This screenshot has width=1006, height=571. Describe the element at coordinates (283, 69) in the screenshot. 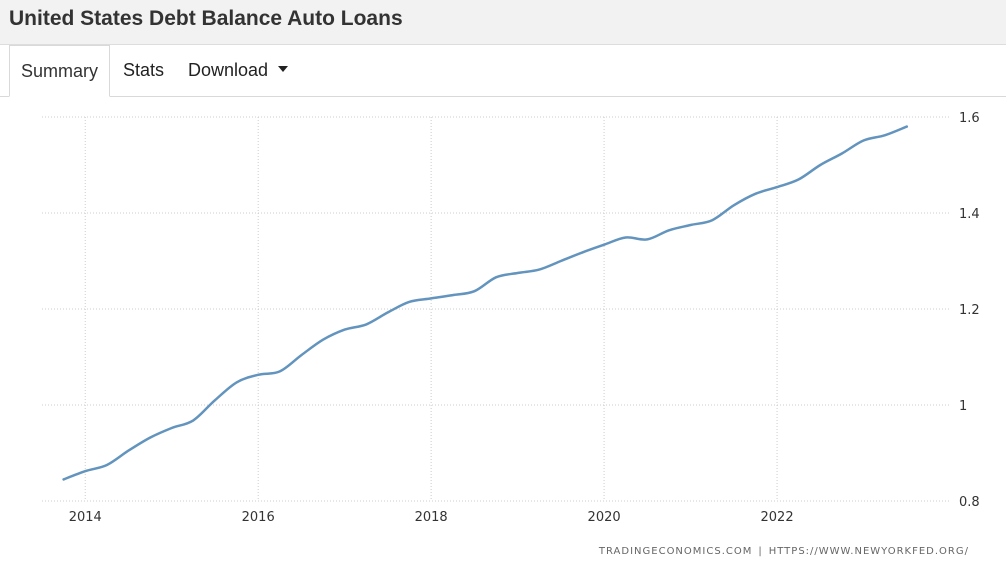

I see `caret-down-icon` at that location.